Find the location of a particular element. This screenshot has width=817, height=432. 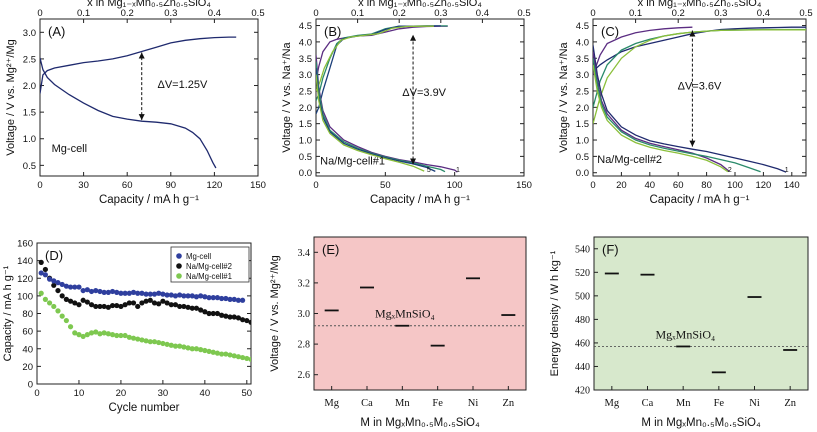

arrow-head-down is located at coordinates (692, 143).